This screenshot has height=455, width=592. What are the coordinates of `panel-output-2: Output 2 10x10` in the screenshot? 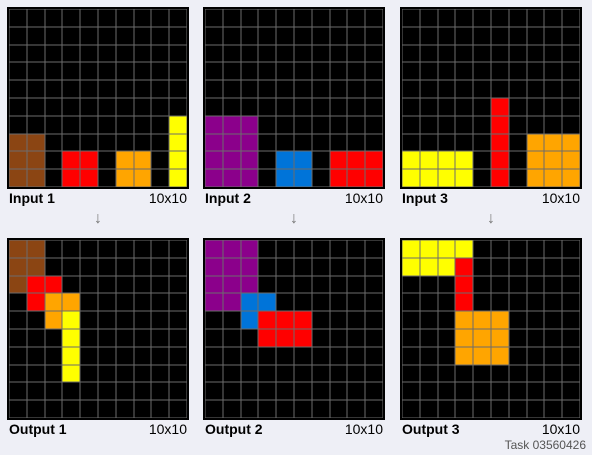 It's located at (294, 338).